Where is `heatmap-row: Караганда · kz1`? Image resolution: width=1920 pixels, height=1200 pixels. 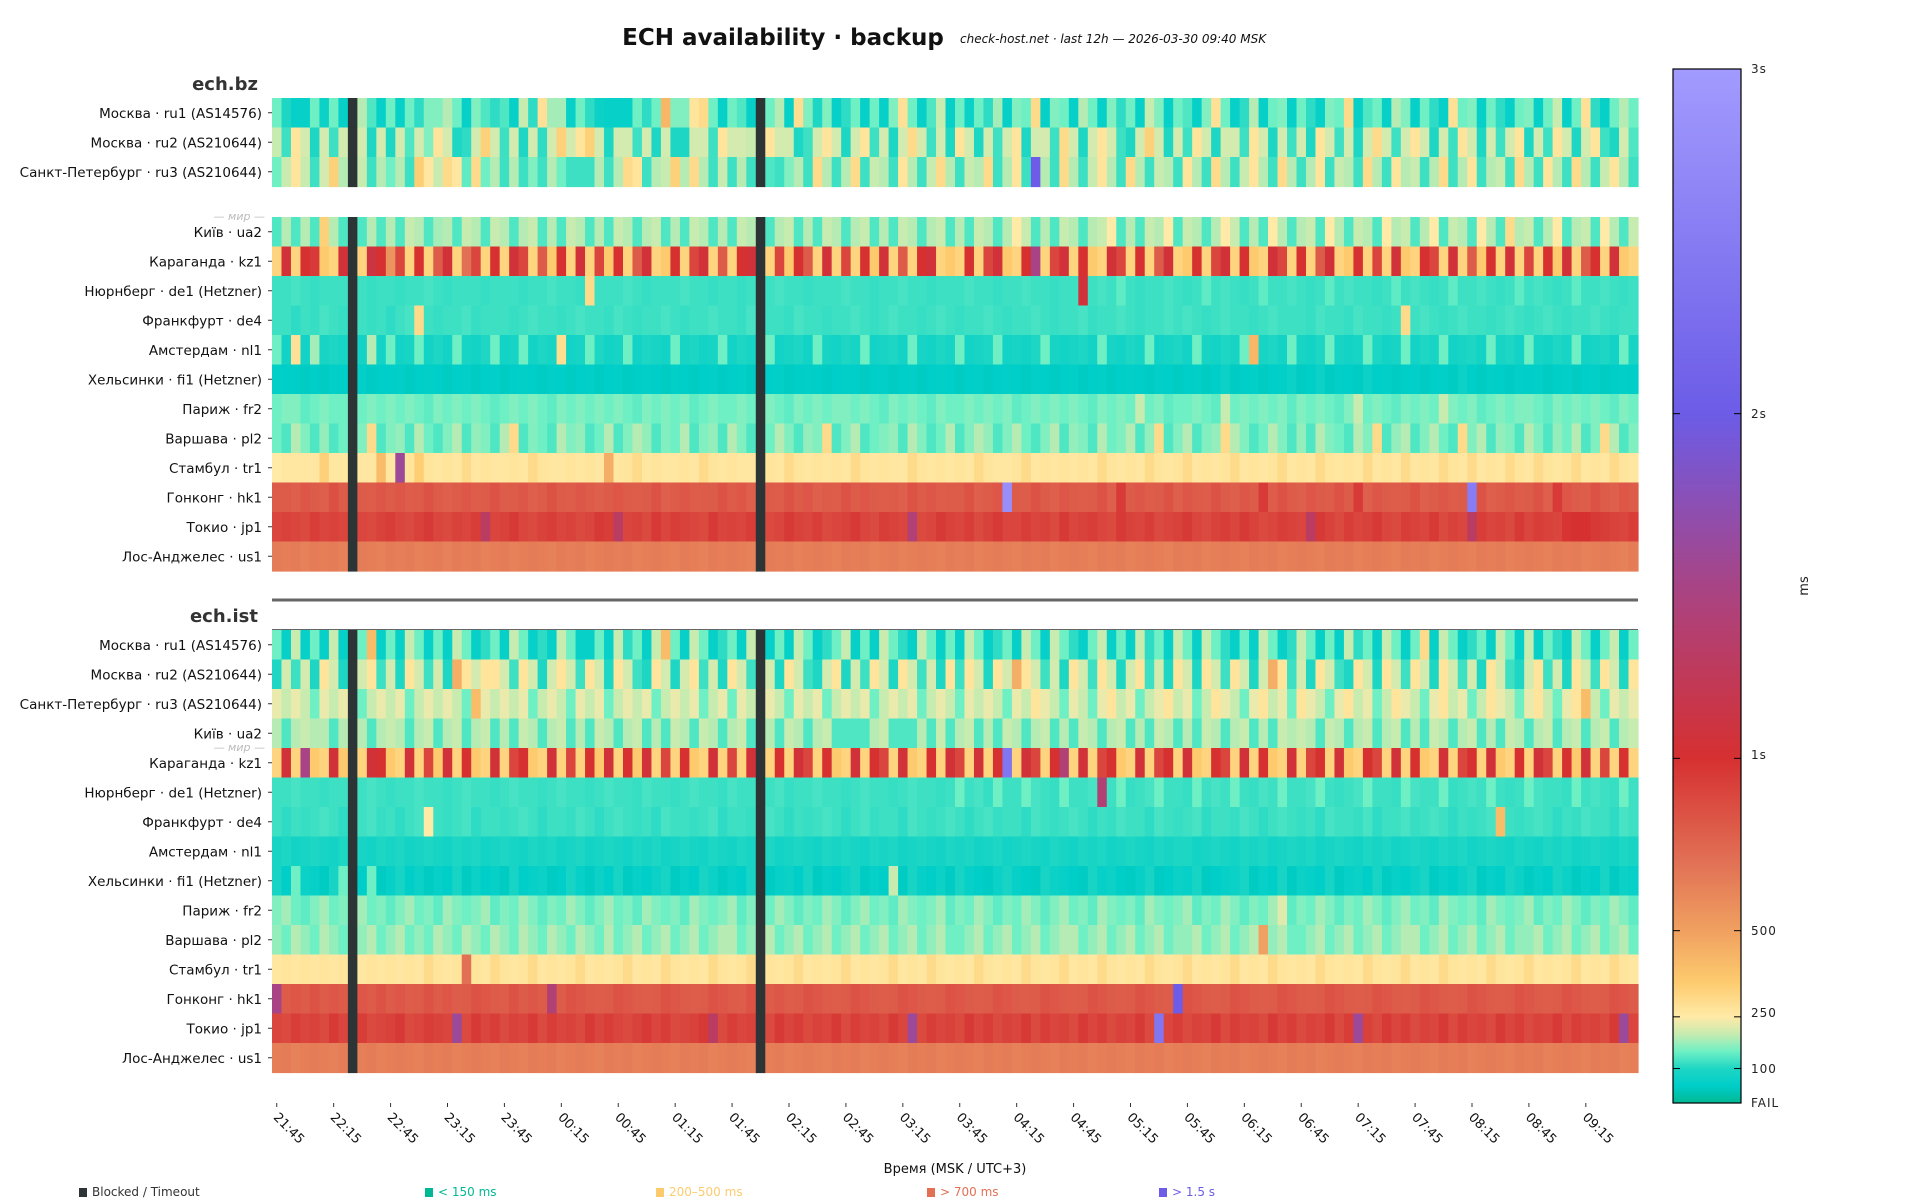
heatmap-row: Караганда · kz1 is located at coordinates (894, 261).